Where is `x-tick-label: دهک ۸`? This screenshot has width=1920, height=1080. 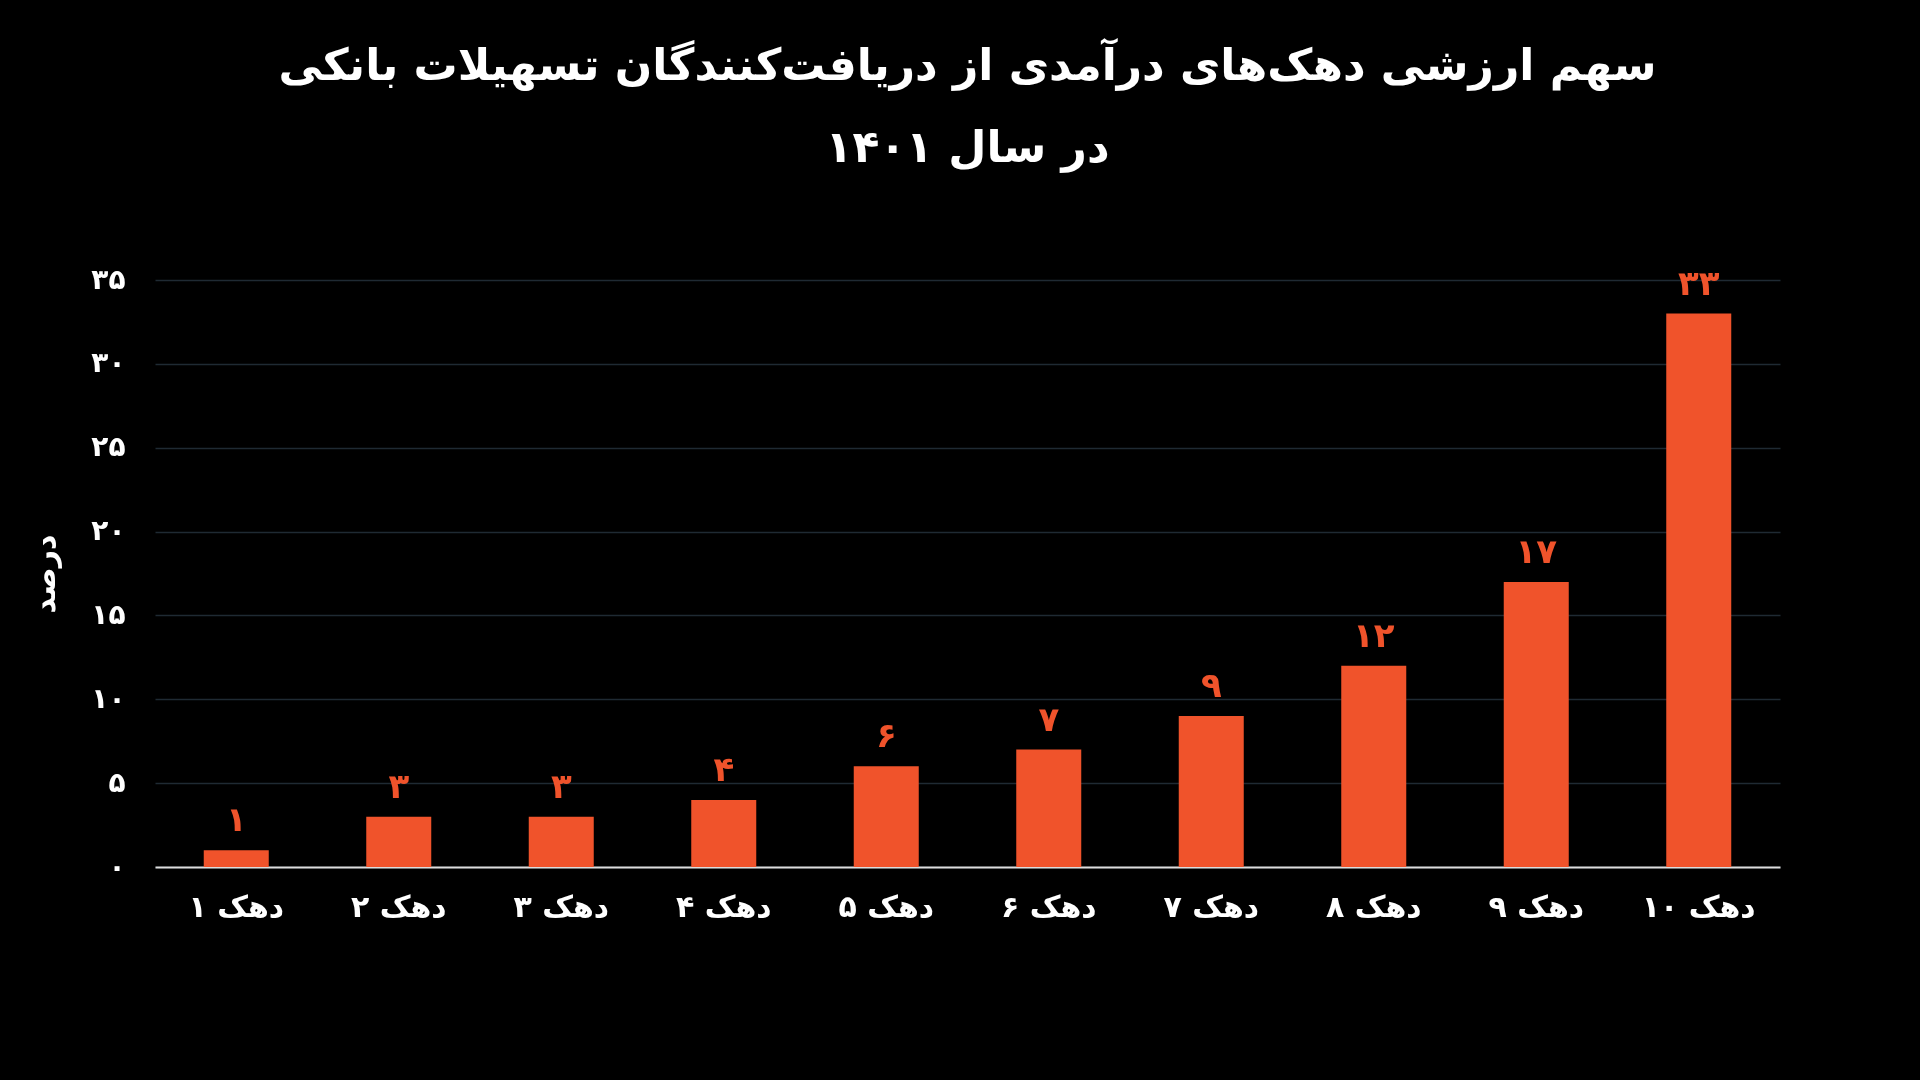
x-tick-label: دهک ۸ is located at coordinates (1373, 906).